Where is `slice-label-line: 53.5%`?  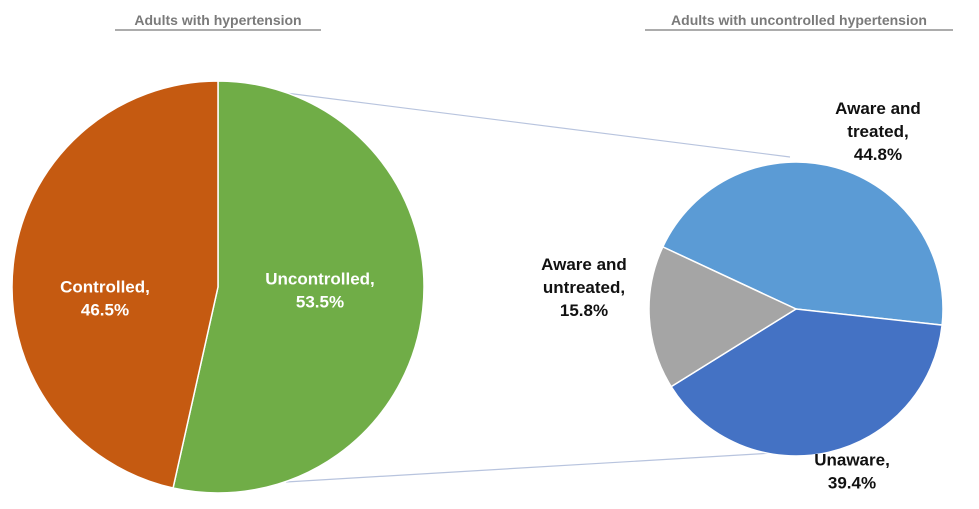 slice-label-line: 53.5% is located at coordinates (320, 302).